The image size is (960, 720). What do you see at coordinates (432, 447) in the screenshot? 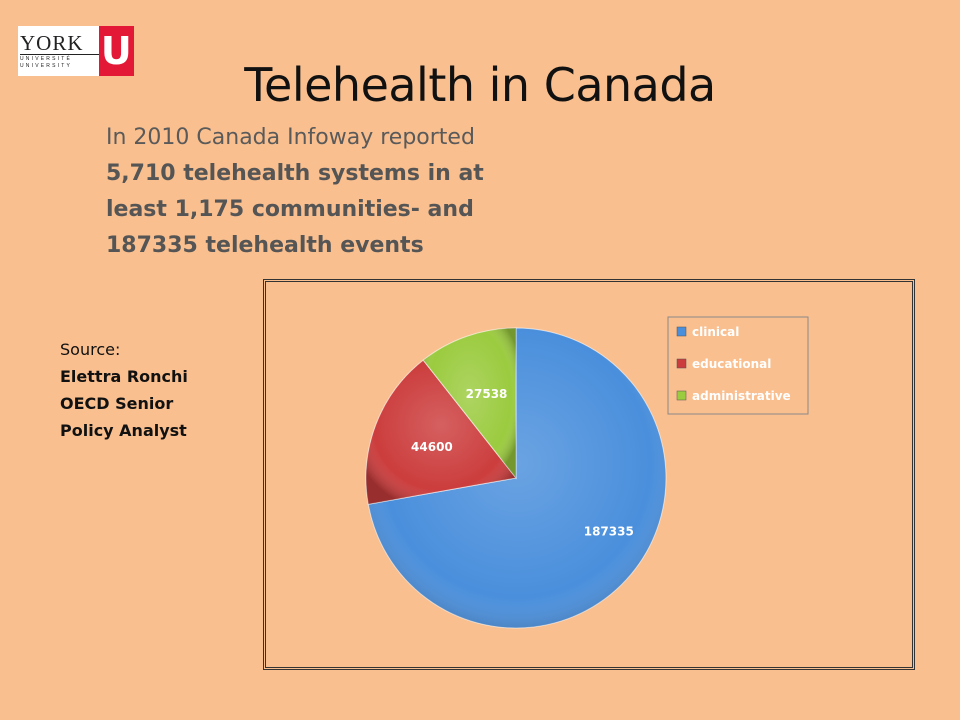
I see `data-label-educational: 44600` at bounding box center [432, 447].